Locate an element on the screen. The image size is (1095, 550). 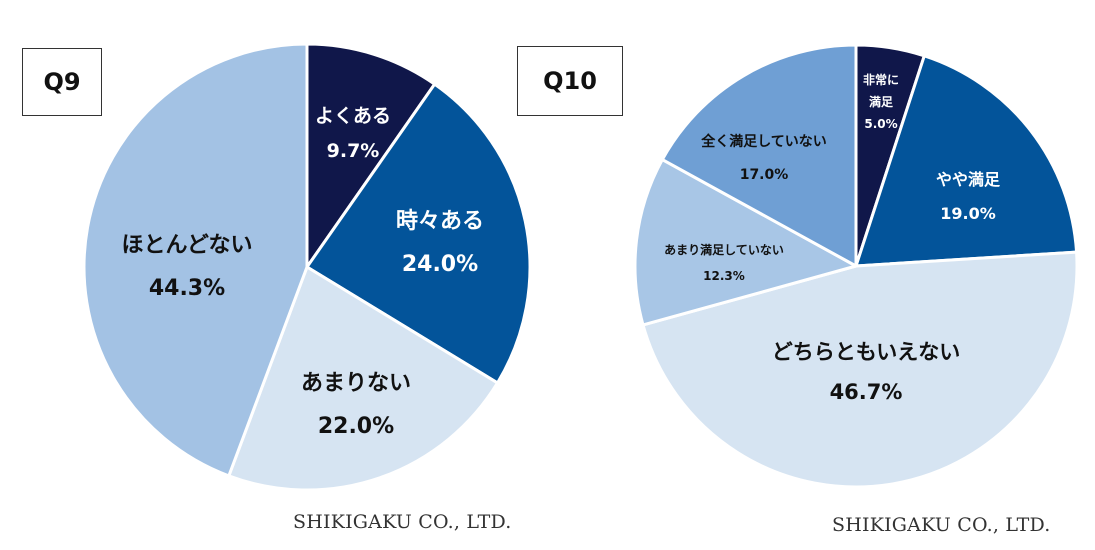
slice-label: あまり満足していない 12.3% is located at coordinates (724, 262).